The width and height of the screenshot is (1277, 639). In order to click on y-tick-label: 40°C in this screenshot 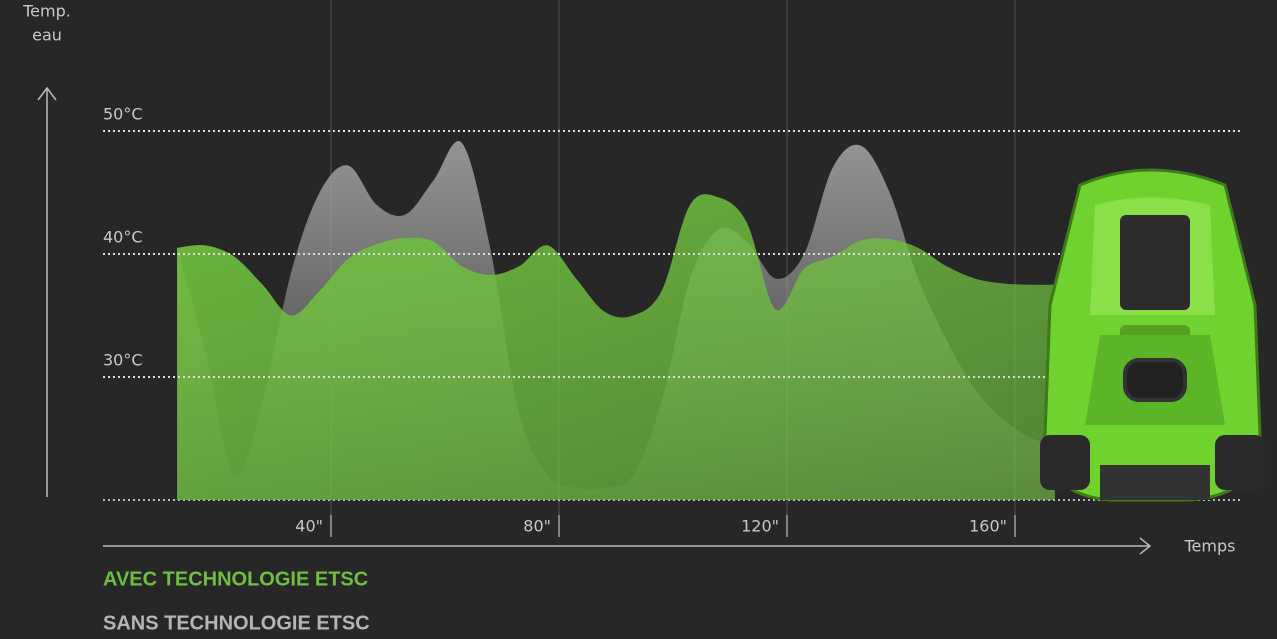, I will do `click(123, 237)`.